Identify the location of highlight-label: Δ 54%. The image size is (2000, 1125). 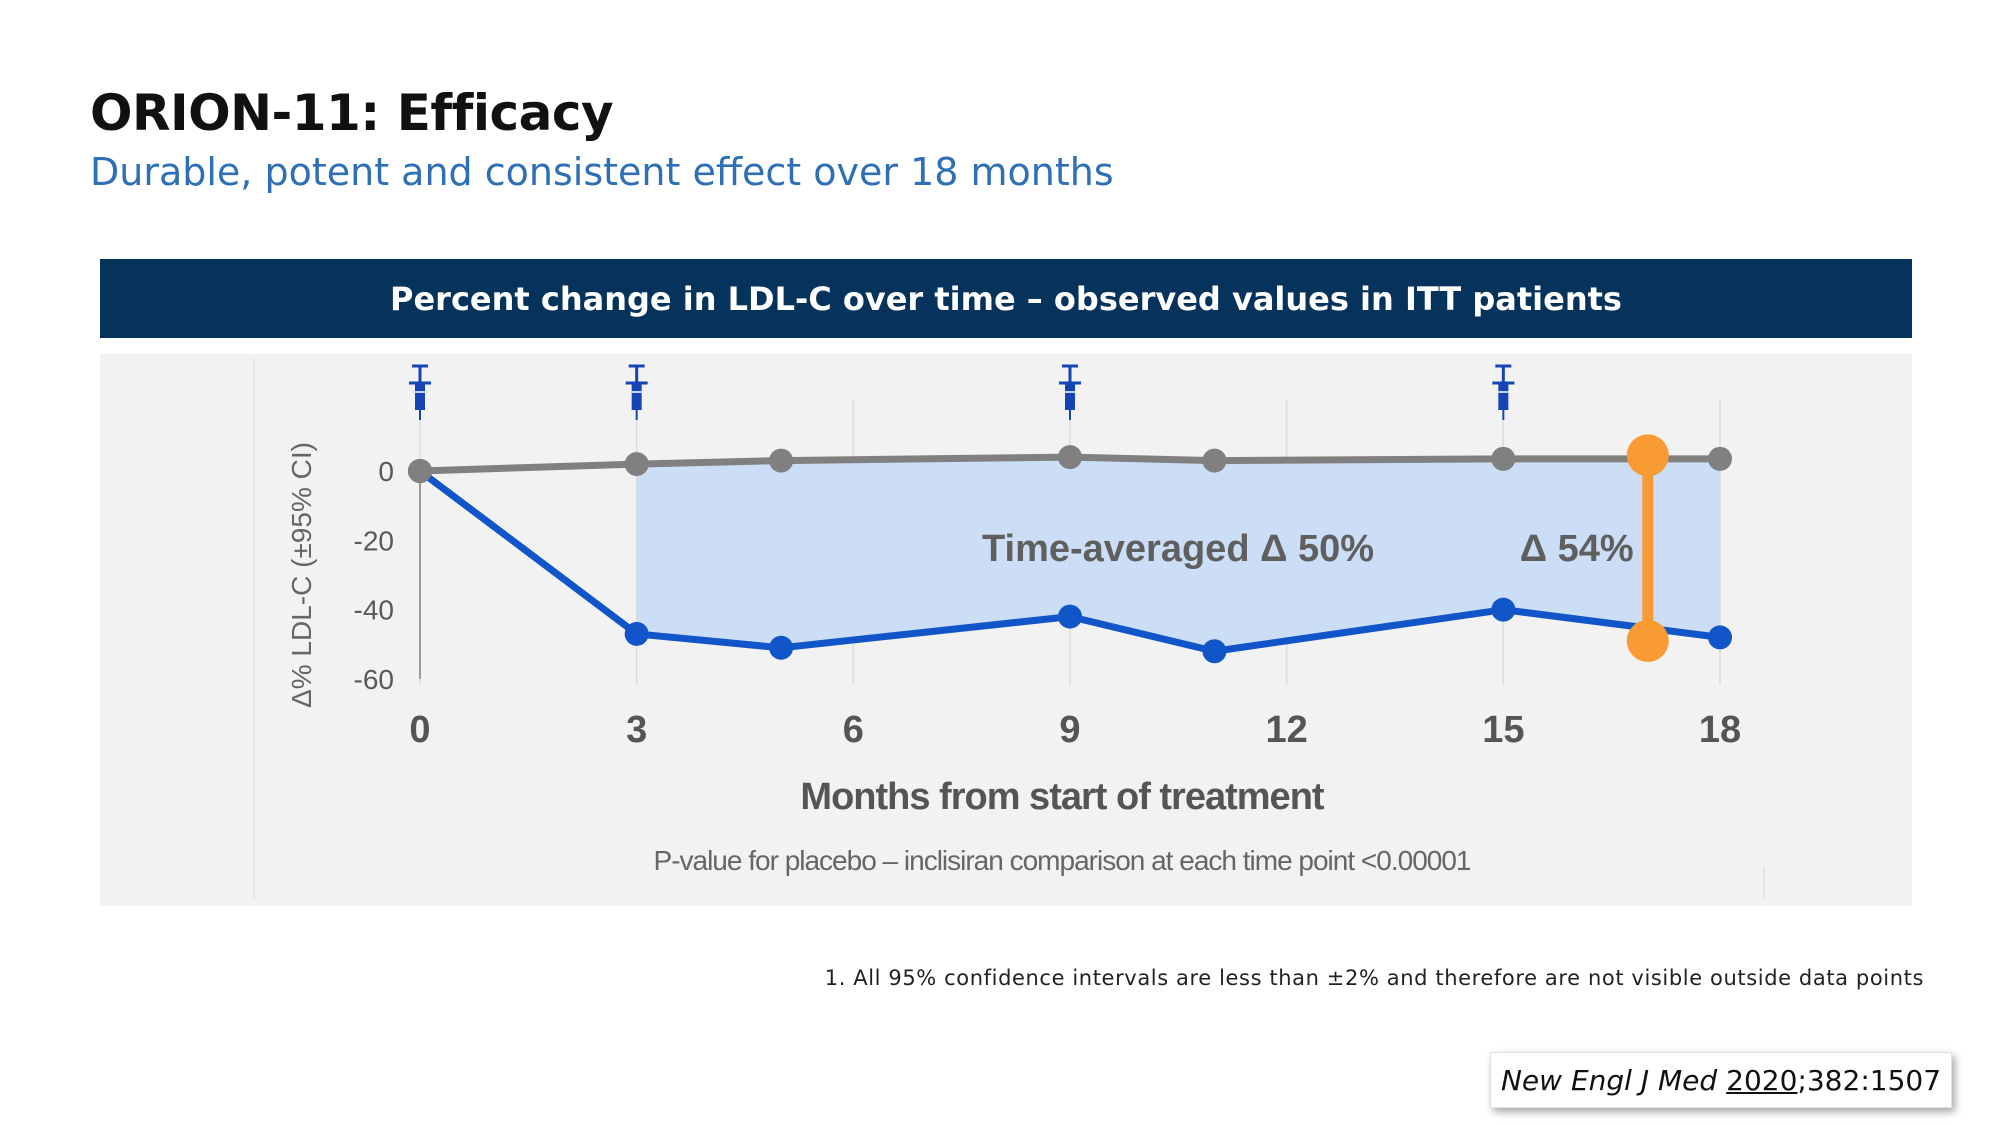
(1577, 549).